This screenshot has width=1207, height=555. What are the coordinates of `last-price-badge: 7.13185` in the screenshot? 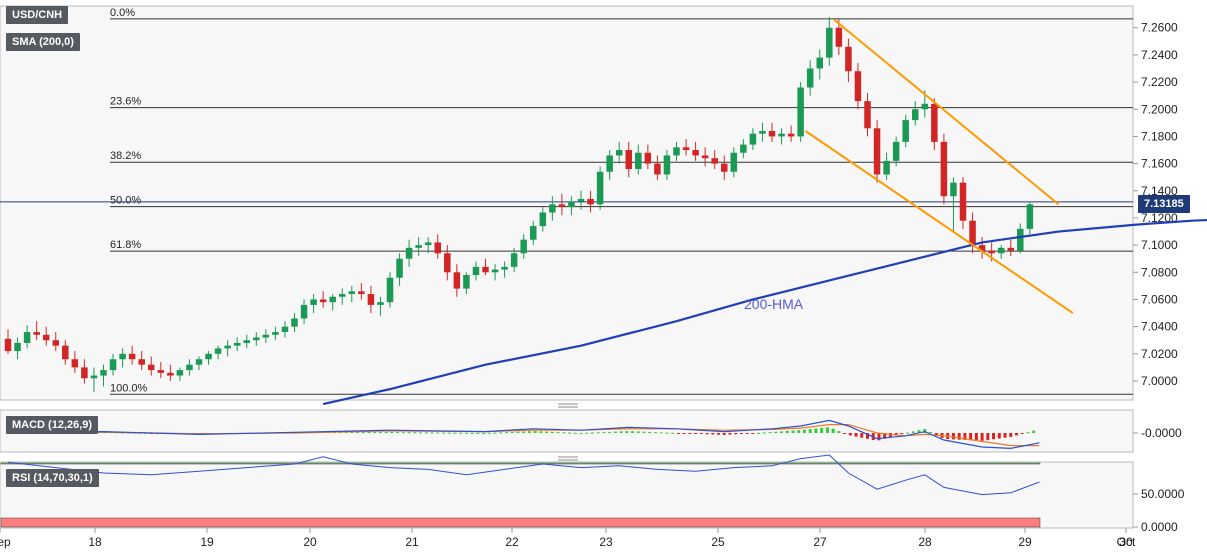 It's located at (1164, 204).